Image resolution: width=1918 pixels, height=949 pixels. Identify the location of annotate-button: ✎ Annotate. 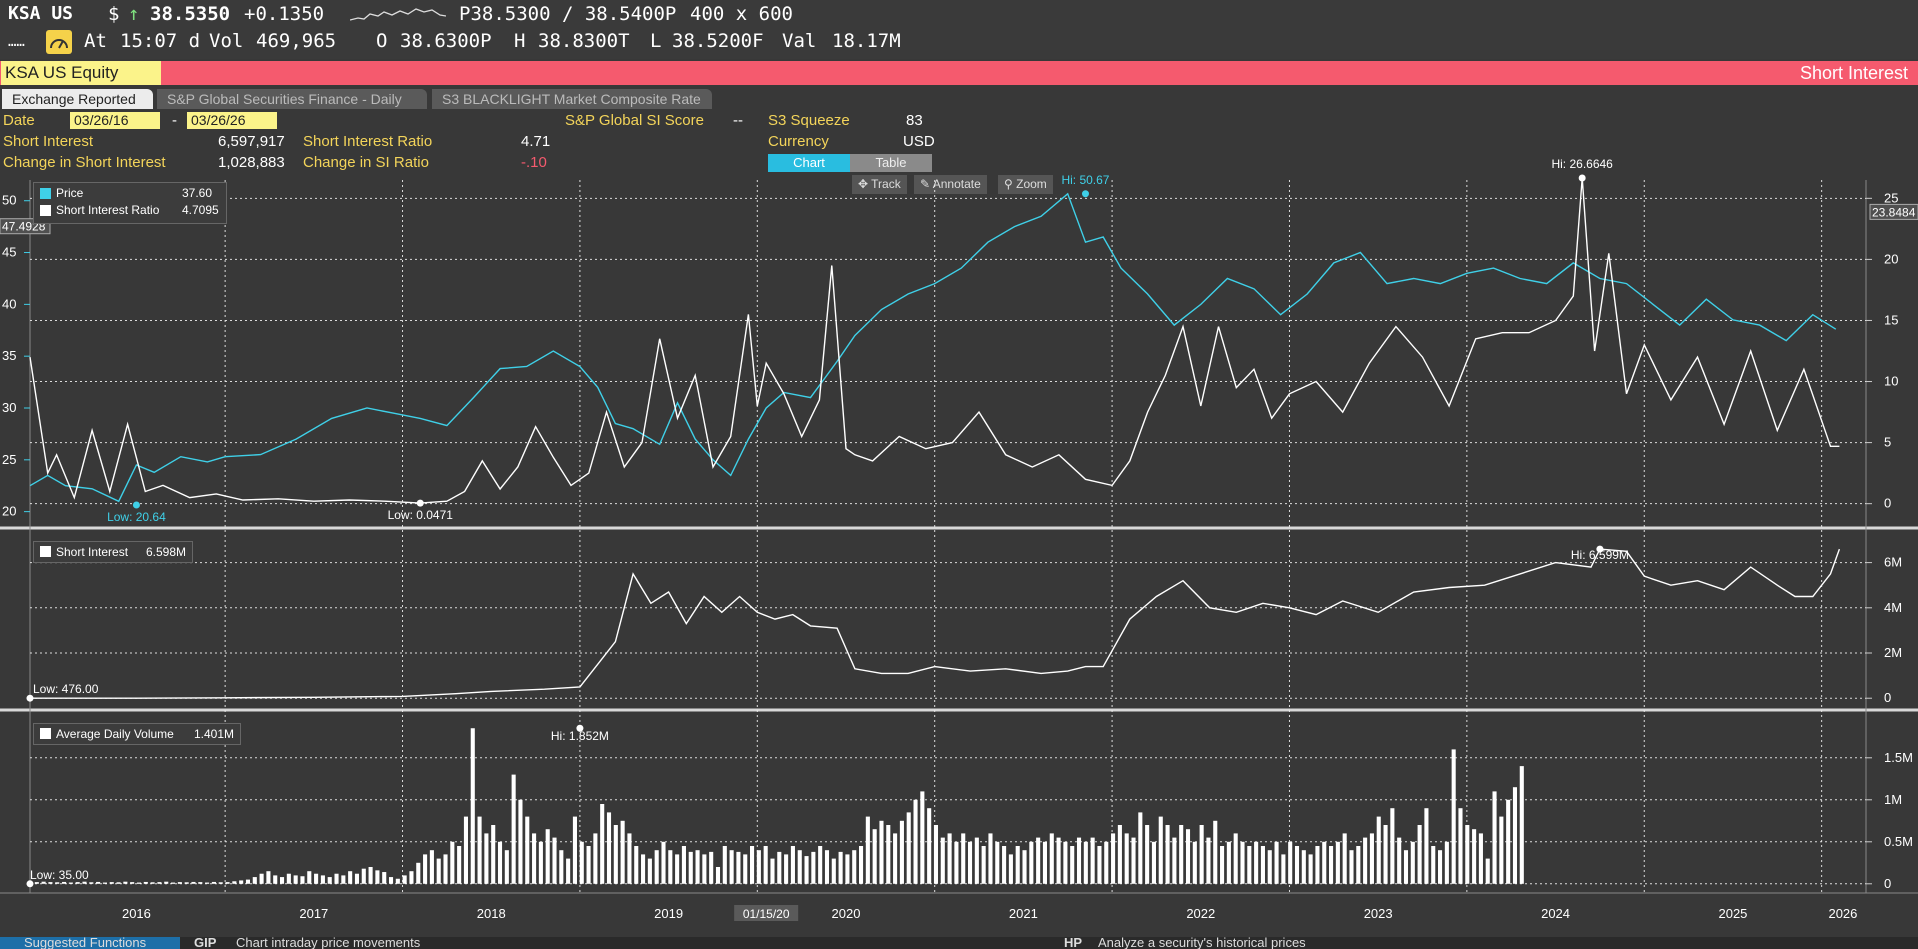
(950, 184).